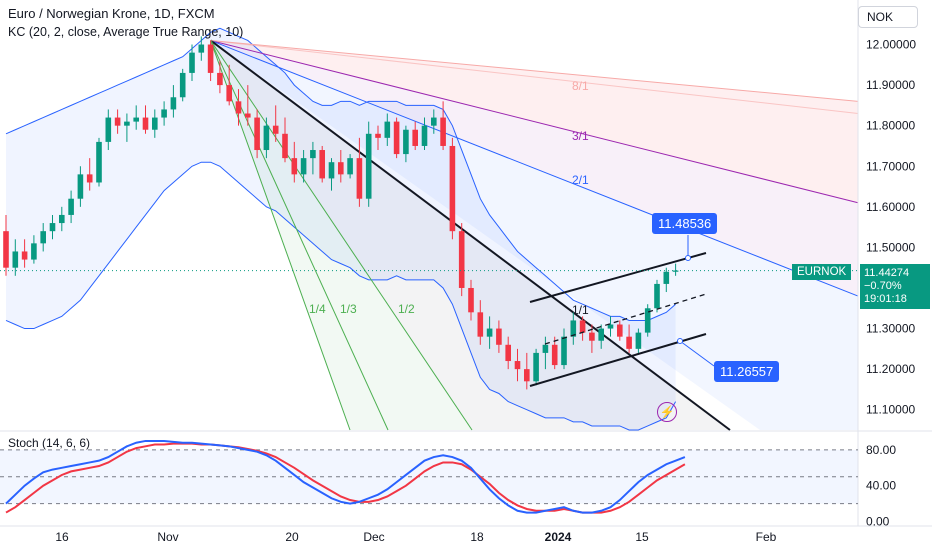  I want to click on callout-connector-down, so click(697, 353).